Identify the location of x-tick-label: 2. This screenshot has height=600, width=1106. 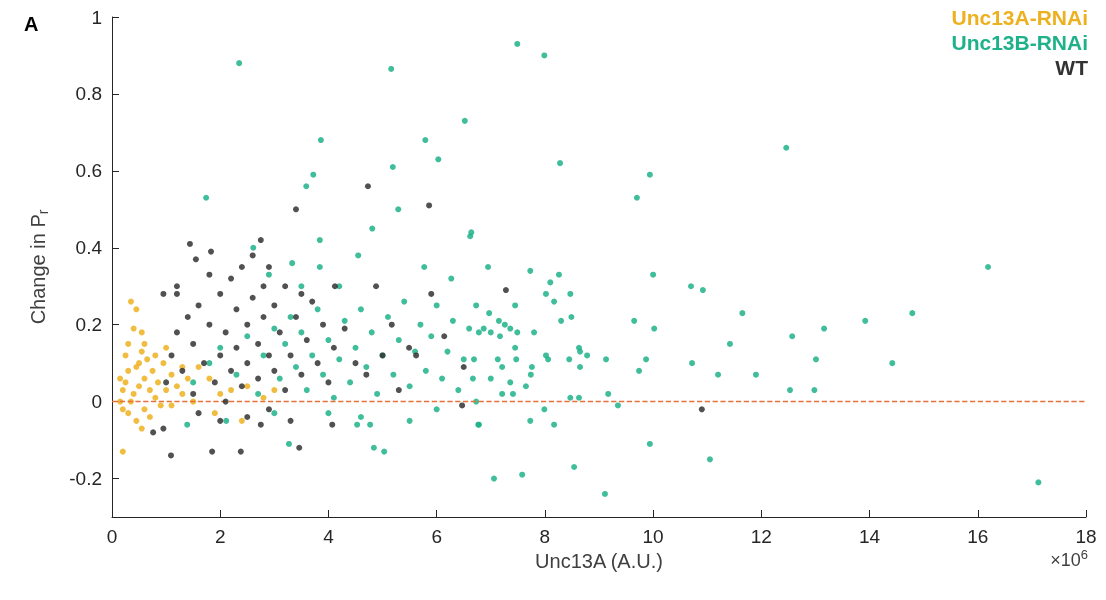
(220, 536).